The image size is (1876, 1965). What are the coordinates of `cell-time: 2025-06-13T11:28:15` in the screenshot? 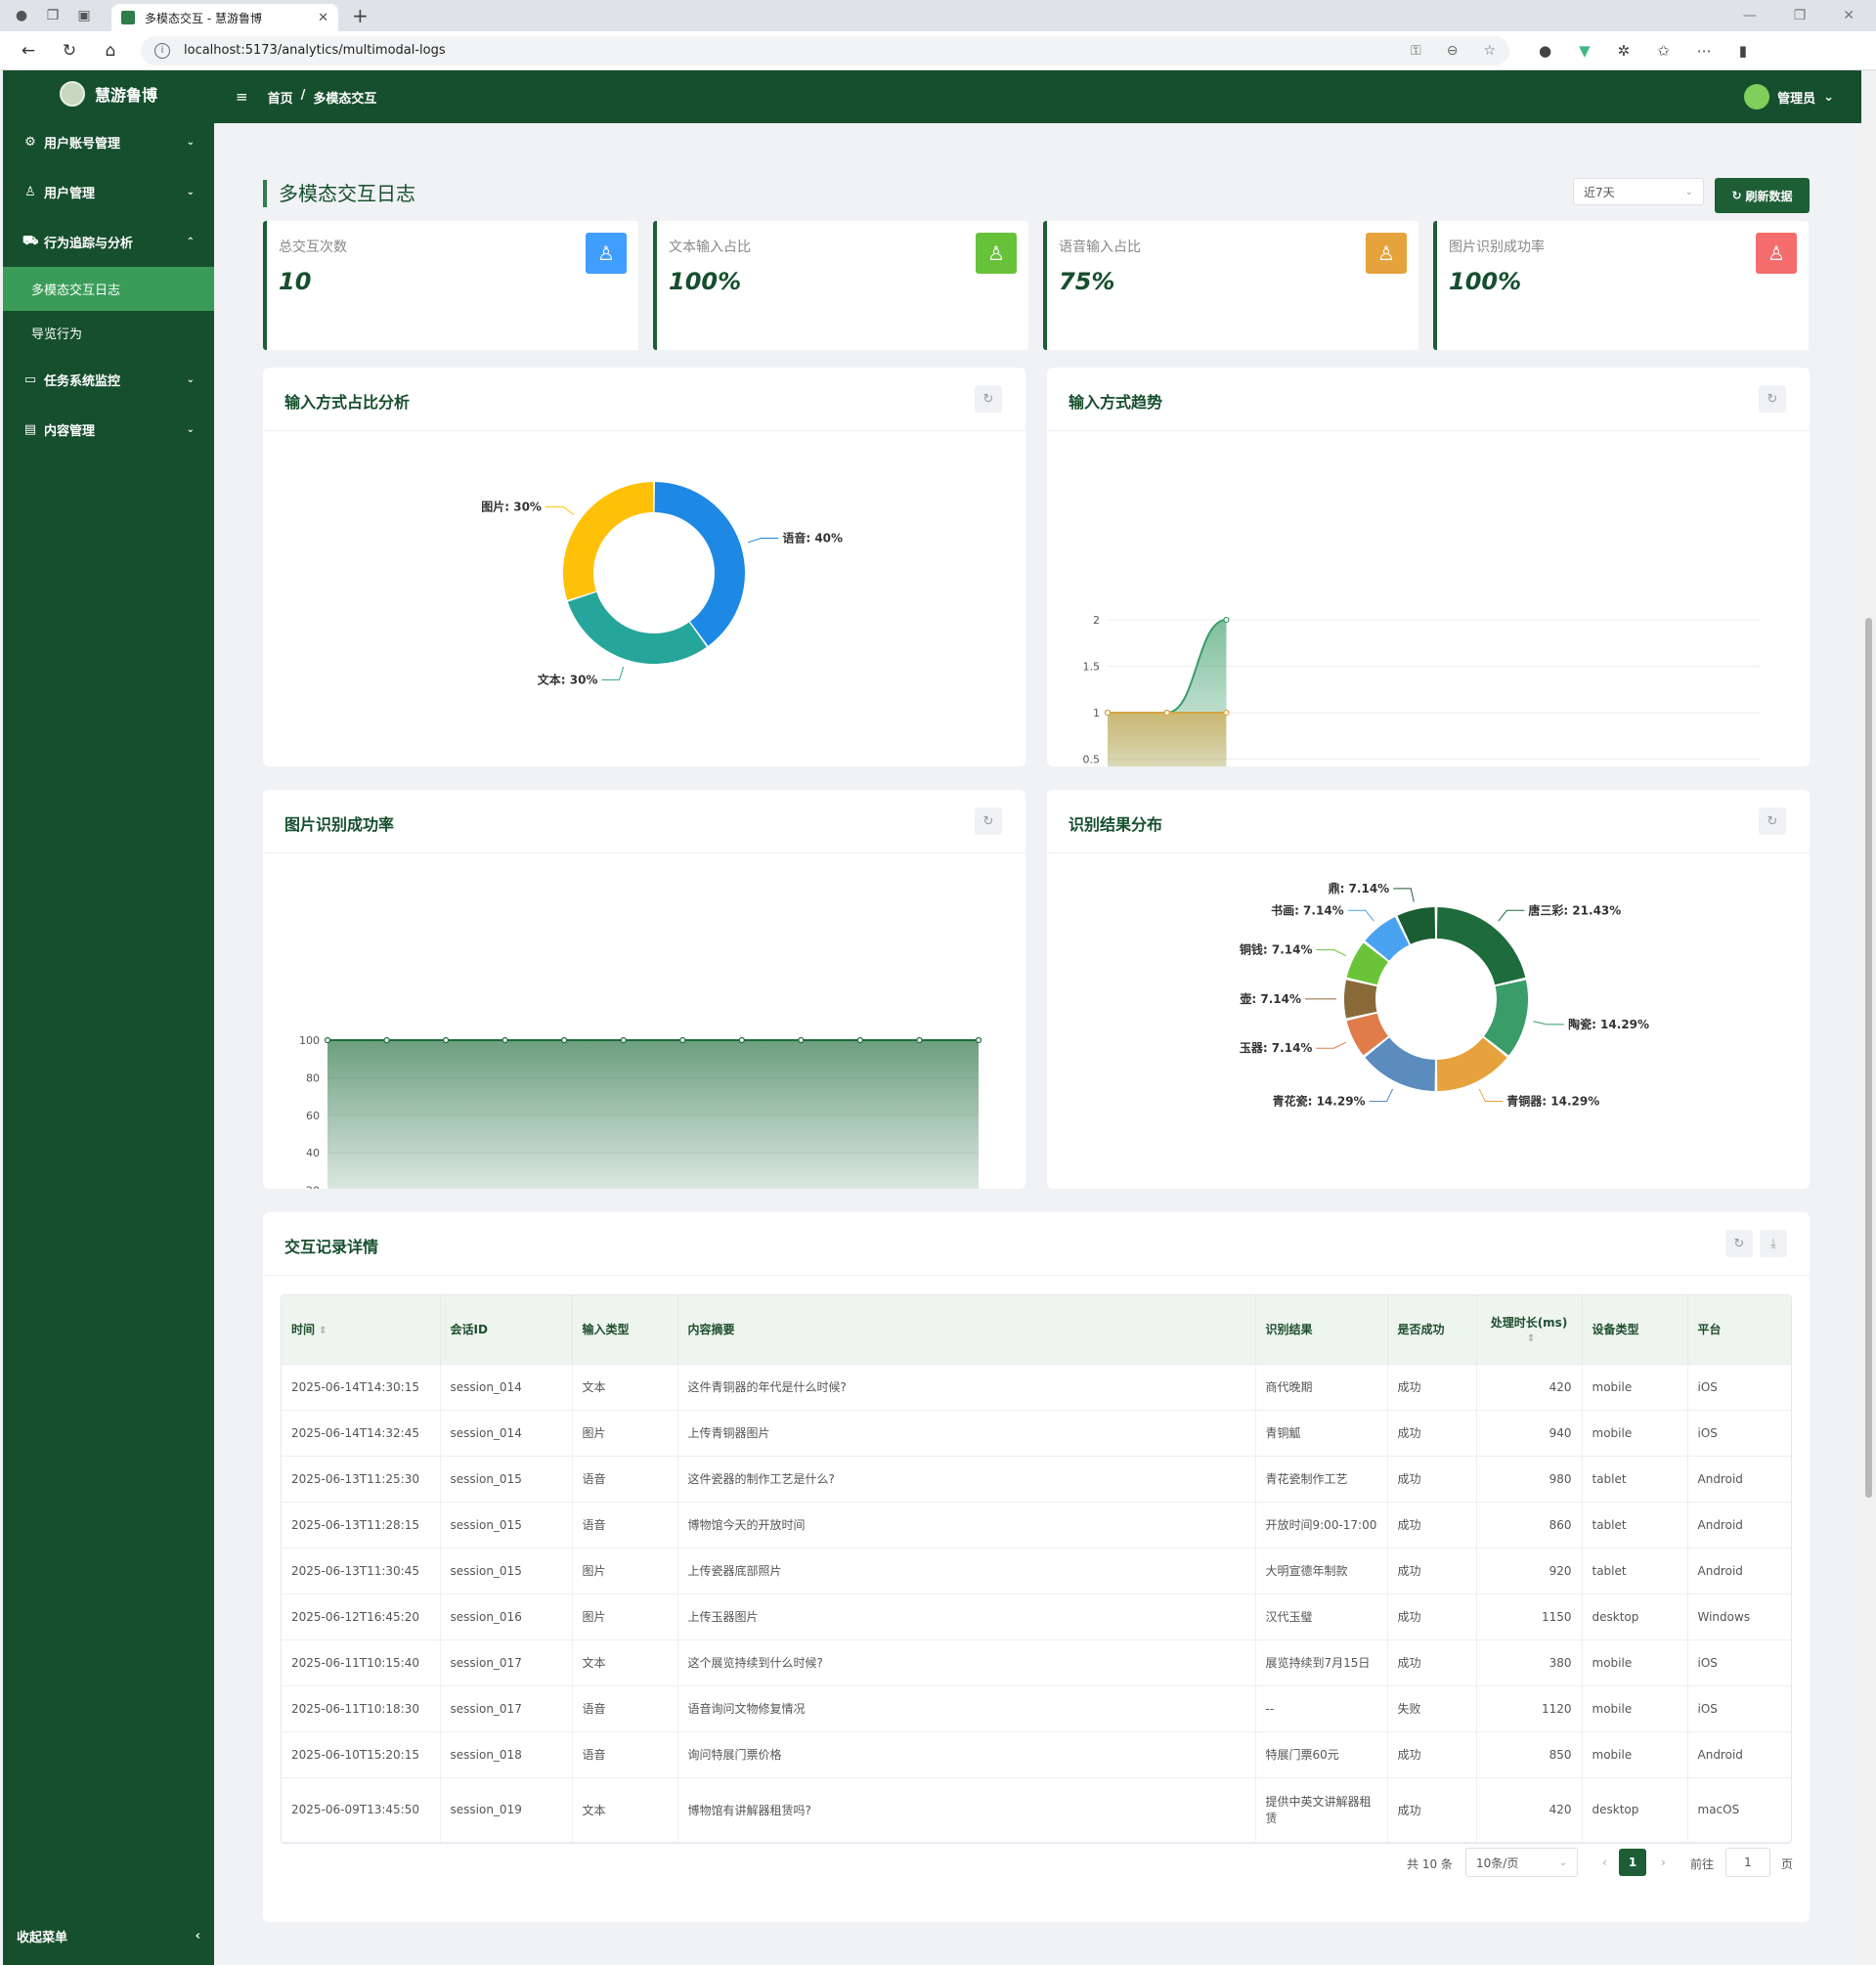 It's located at (361, 1525).